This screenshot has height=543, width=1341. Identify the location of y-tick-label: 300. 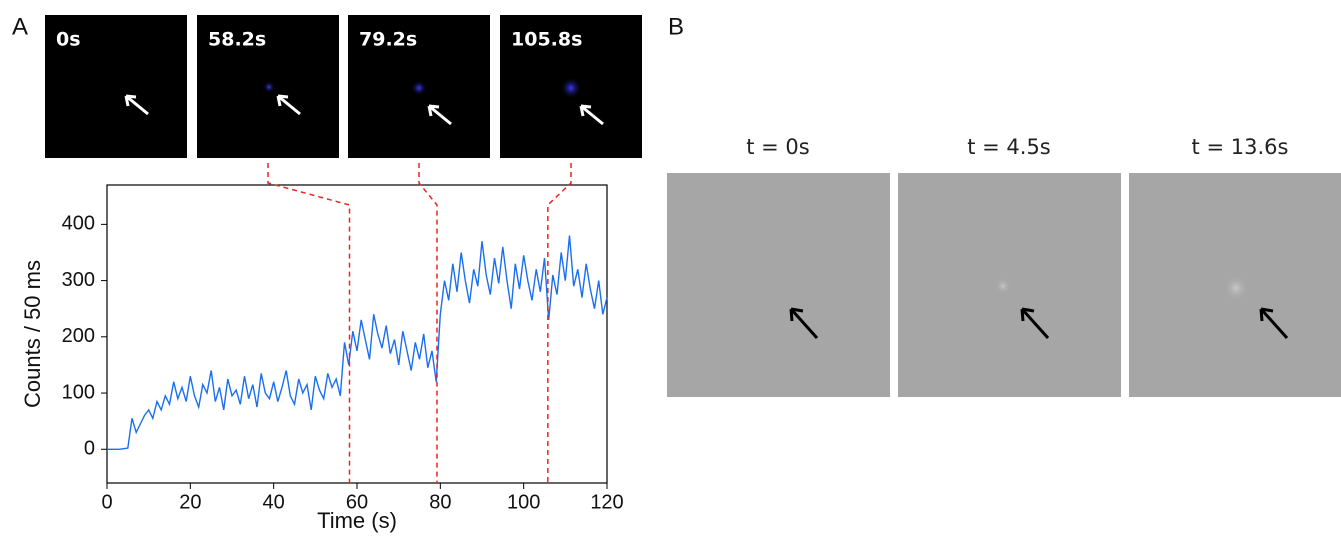
(78, 280).